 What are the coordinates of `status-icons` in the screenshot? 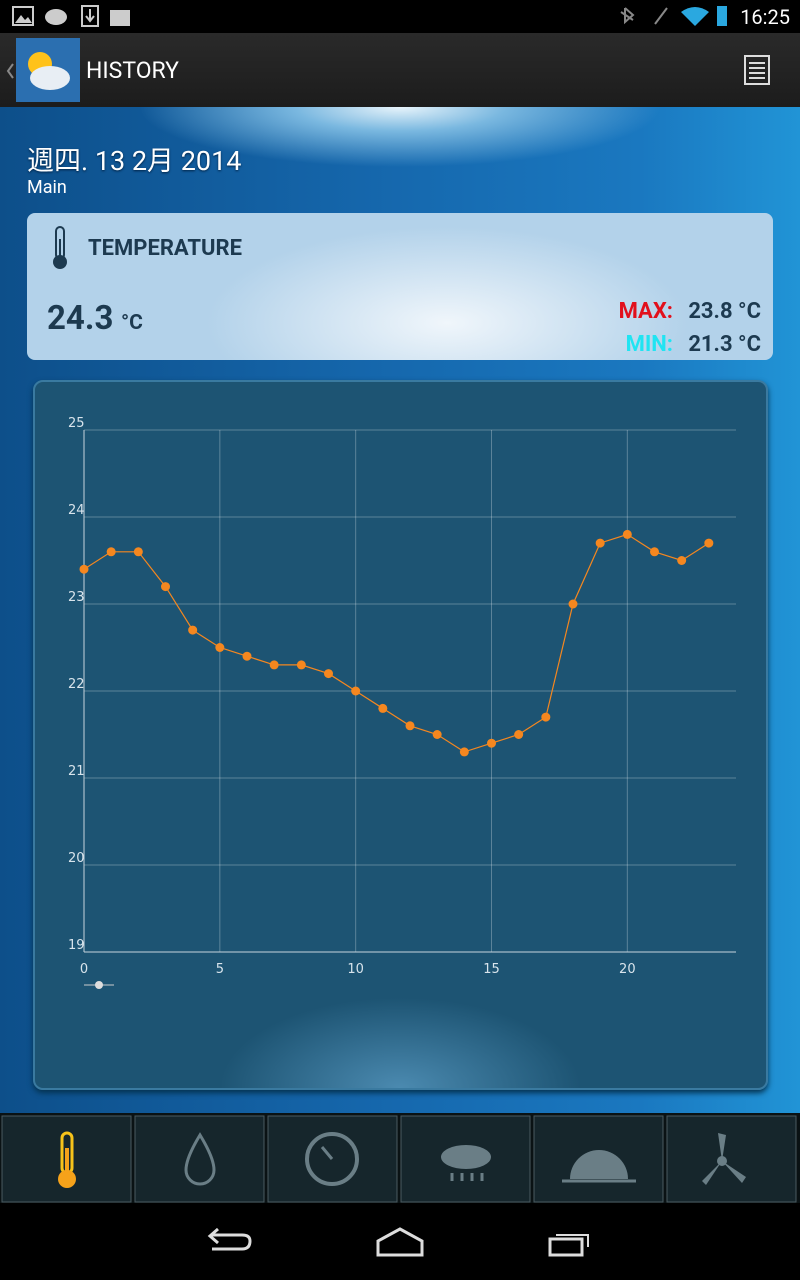 It's located at (71, 16).